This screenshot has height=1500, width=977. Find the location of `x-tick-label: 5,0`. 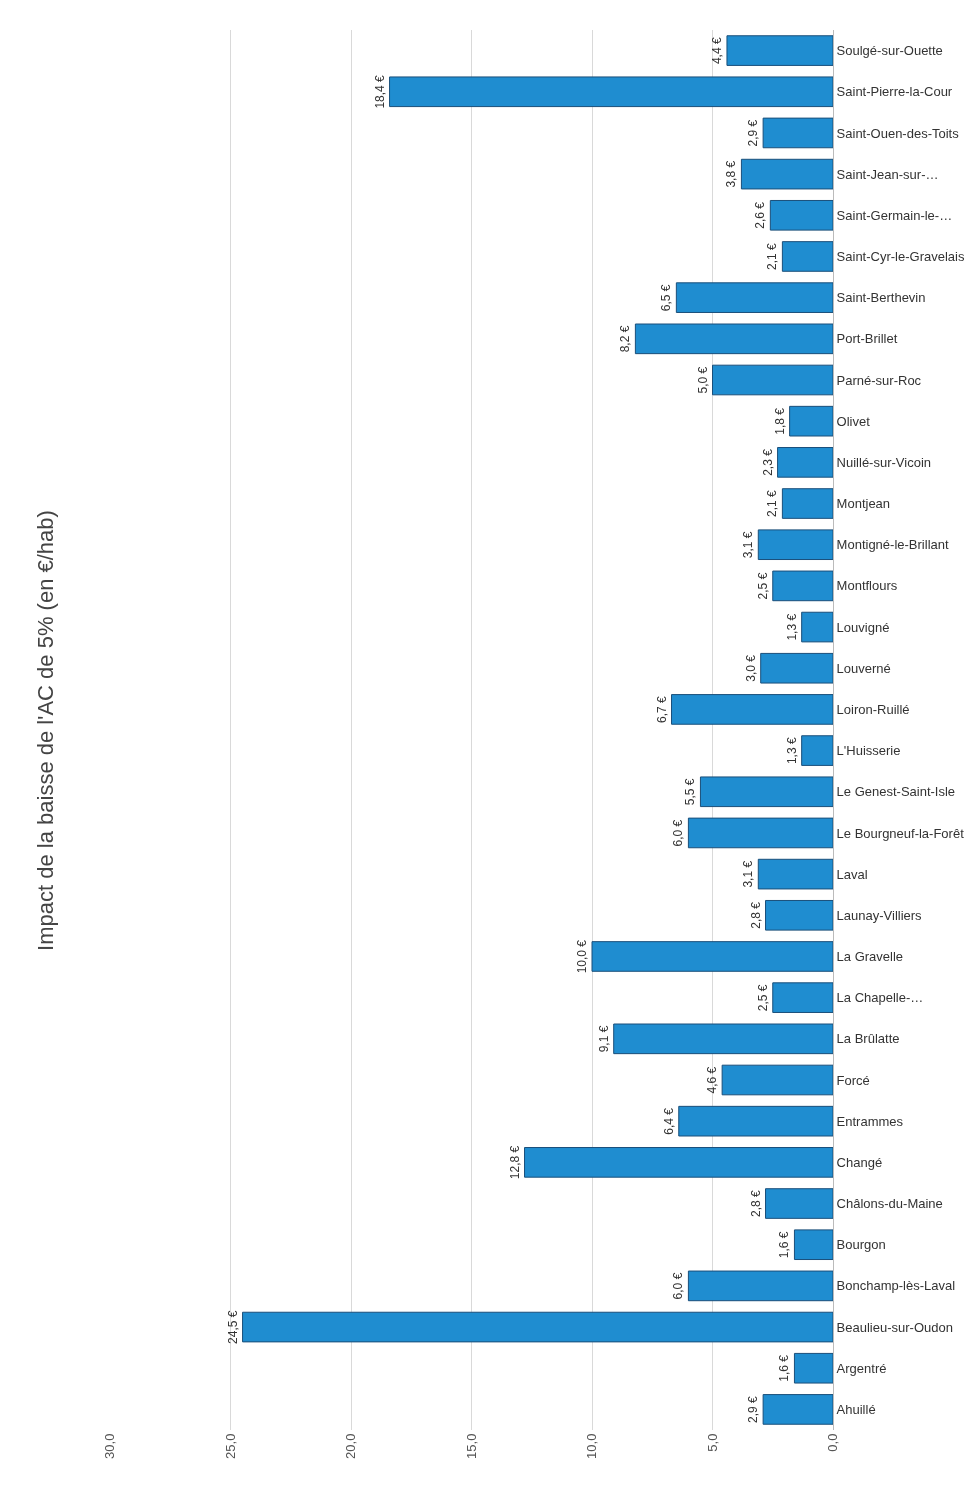

x-tick-label: 5,0 is located at coordinates (712, 1442).